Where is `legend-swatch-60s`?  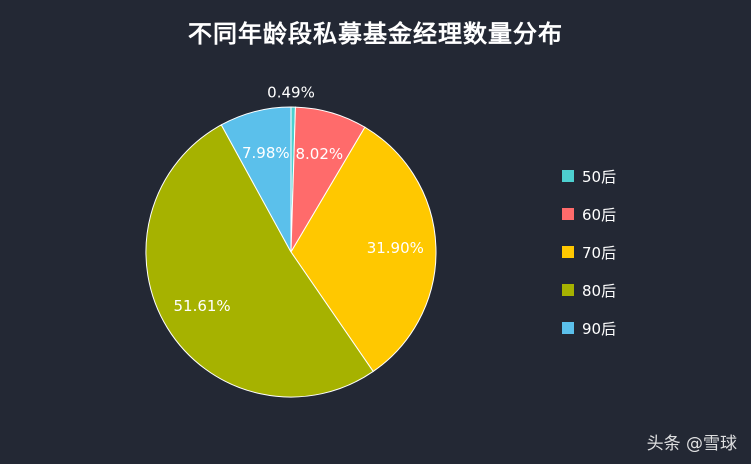
legend-swatch-60s is located at coordinates (568, 214).